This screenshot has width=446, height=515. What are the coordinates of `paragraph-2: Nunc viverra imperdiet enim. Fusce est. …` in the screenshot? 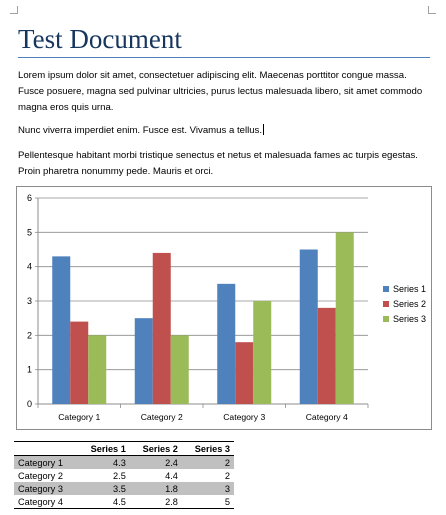 It's located at (224, 131).